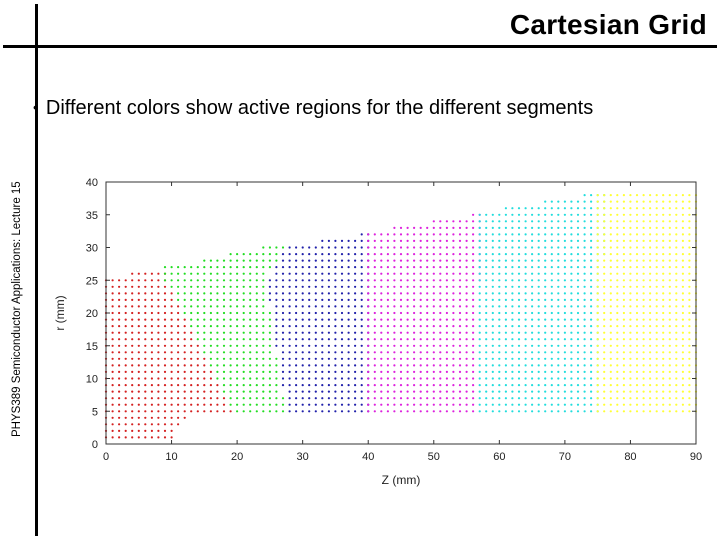  Describe the element at coordinates (542, 303) in the screenshot. I see `series-5-points` at that location.